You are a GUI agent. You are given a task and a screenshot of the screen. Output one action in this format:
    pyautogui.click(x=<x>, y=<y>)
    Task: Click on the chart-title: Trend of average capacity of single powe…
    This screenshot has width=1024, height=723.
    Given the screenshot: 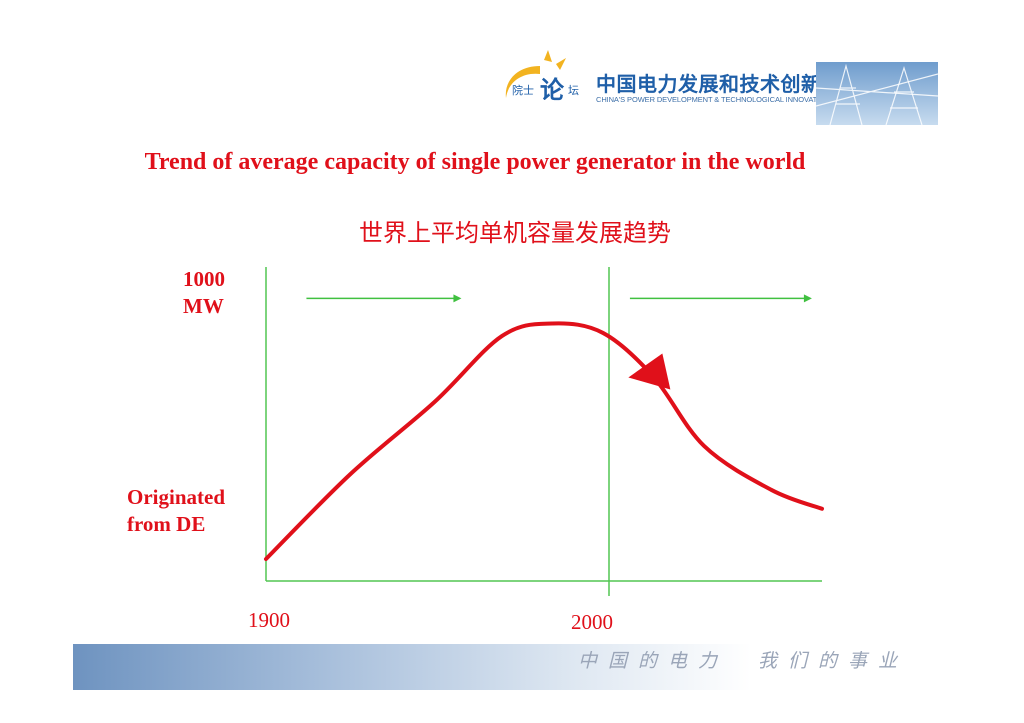 What is the action you would take?
    pyautogui.click(x=475, y=162)
    